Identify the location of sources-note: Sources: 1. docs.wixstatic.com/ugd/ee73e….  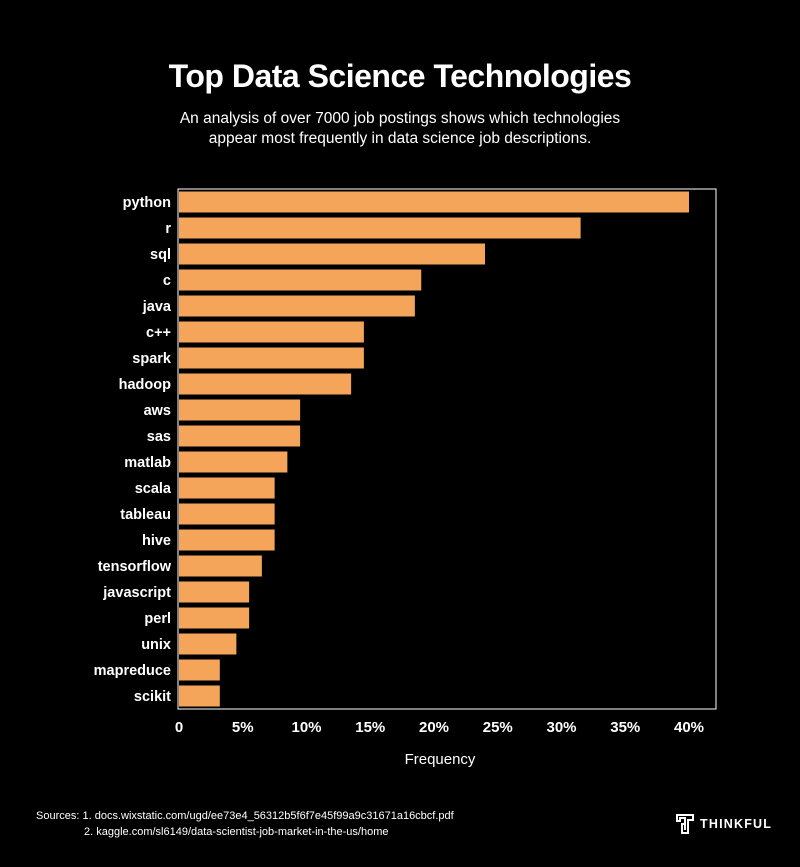
(245, 824).